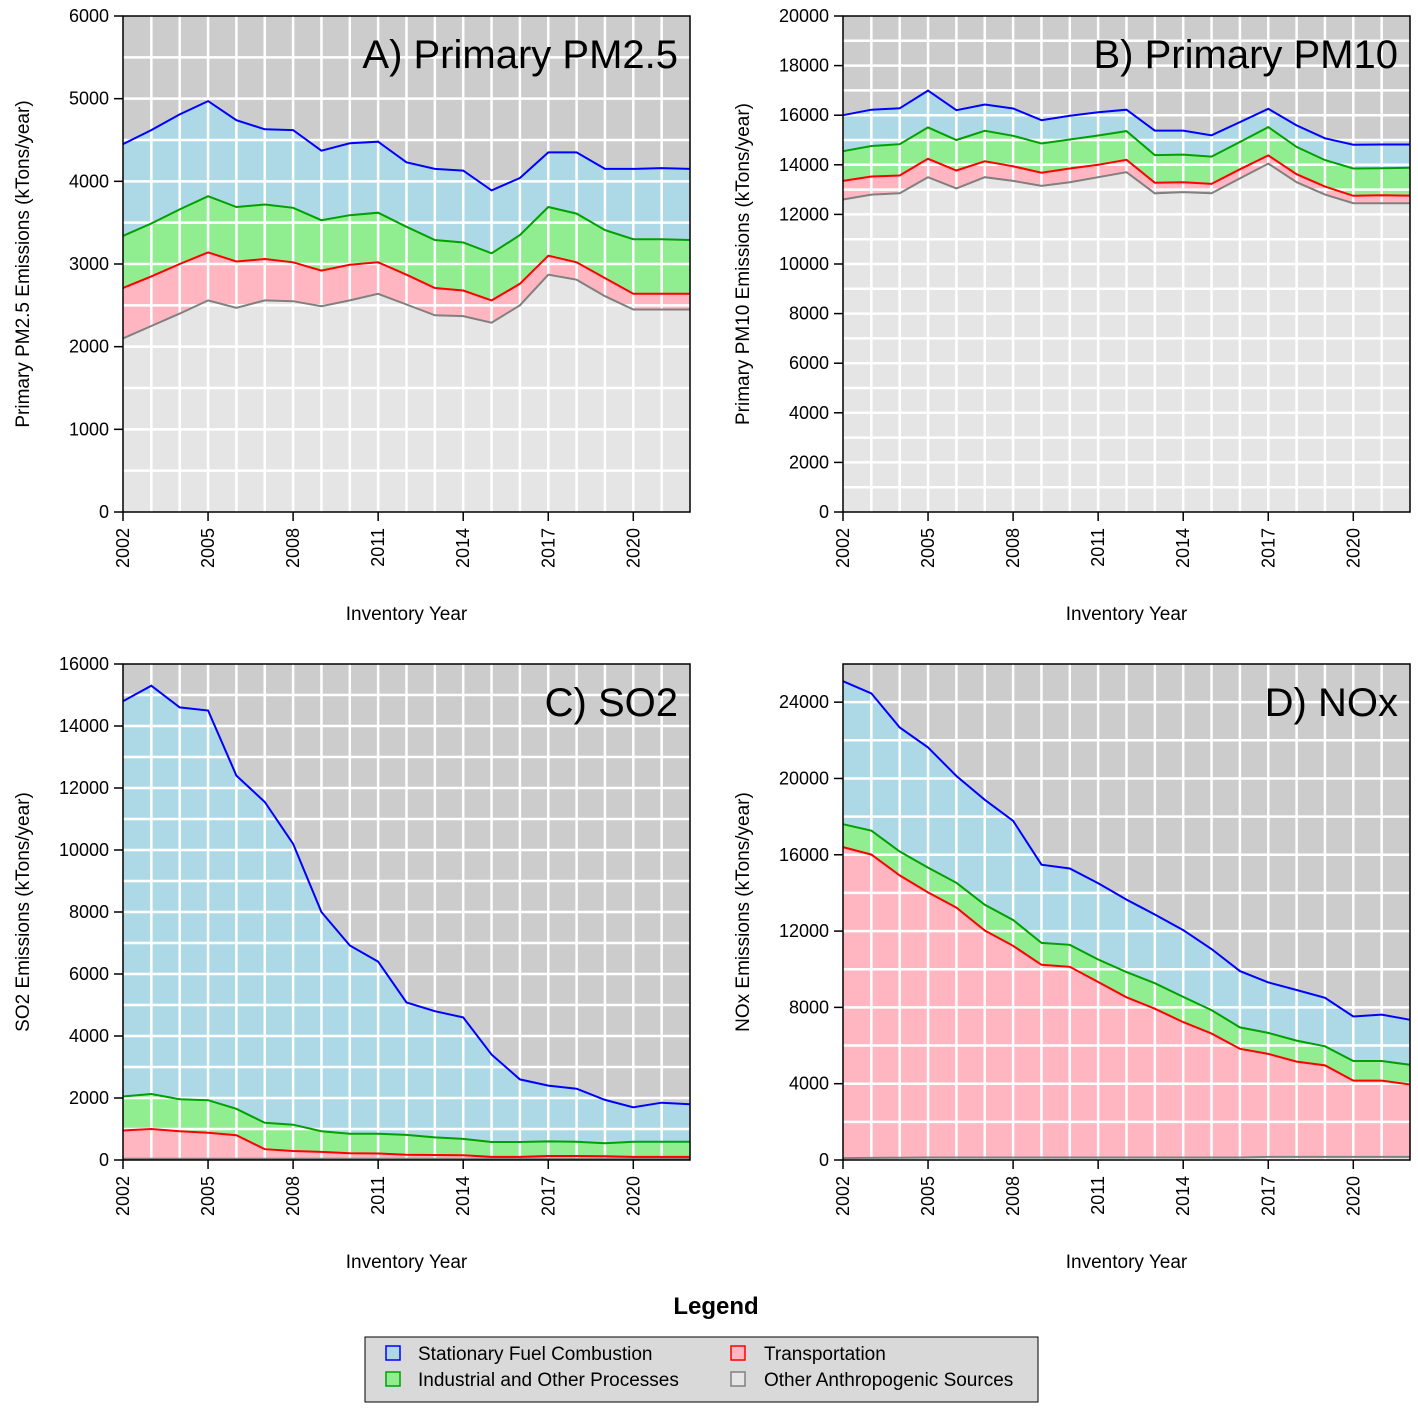  I want to click on y-axis-label: Primary PM2.5 Emissions (kTons/year), so click(23, 263).